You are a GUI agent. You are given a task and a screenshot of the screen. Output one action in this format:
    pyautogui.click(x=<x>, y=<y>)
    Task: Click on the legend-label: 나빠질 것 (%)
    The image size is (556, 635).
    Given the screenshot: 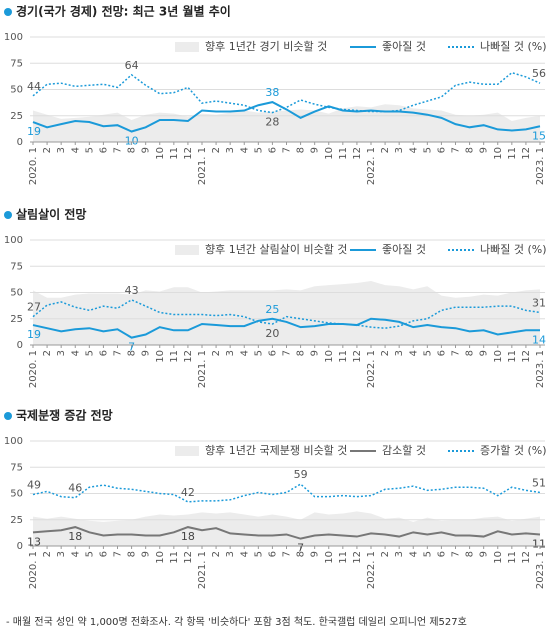 What is the action you would take?
    pyautogui.click(x=513, y=46)
    